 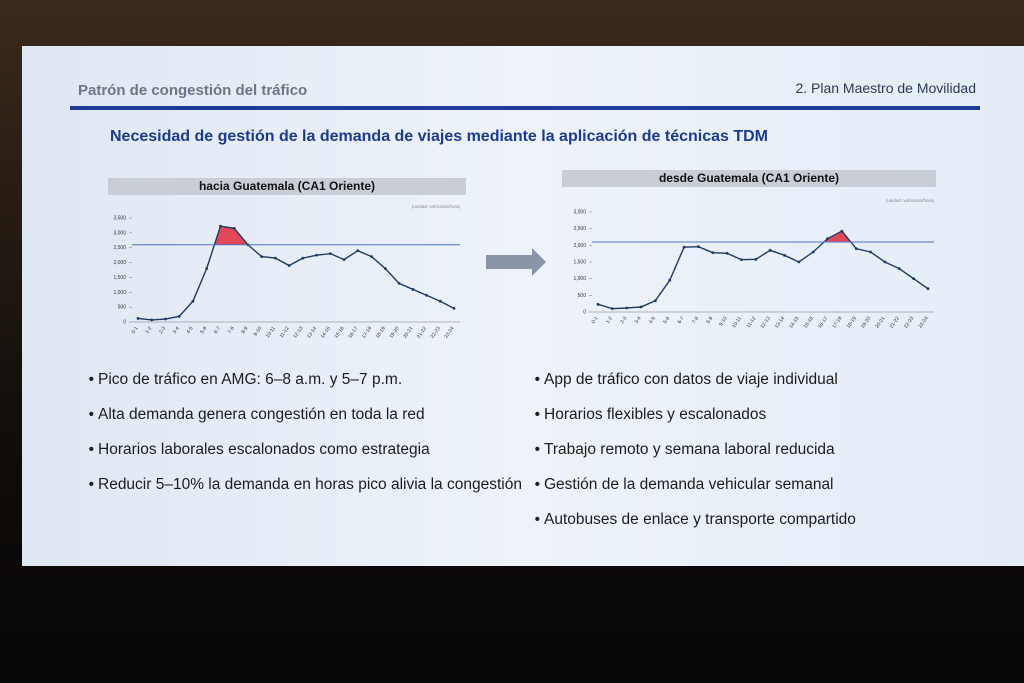 I want to click on x-tick-label: 5-6, so click(x=203, y=331).